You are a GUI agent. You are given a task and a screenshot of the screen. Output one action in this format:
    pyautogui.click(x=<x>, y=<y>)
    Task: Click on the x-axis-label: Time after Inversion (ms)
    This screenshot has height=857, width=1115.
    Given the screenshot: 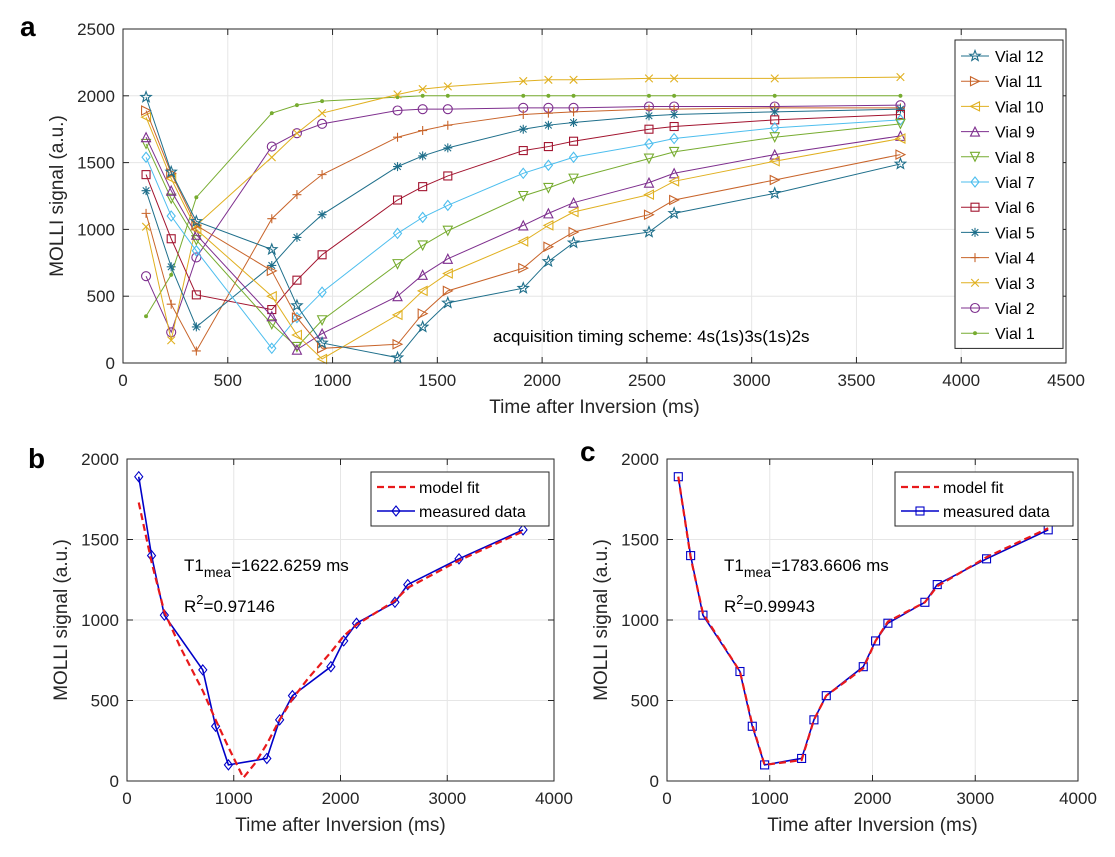 What is the action you would take?
    pyautogui.click(x=872, y=825)
    